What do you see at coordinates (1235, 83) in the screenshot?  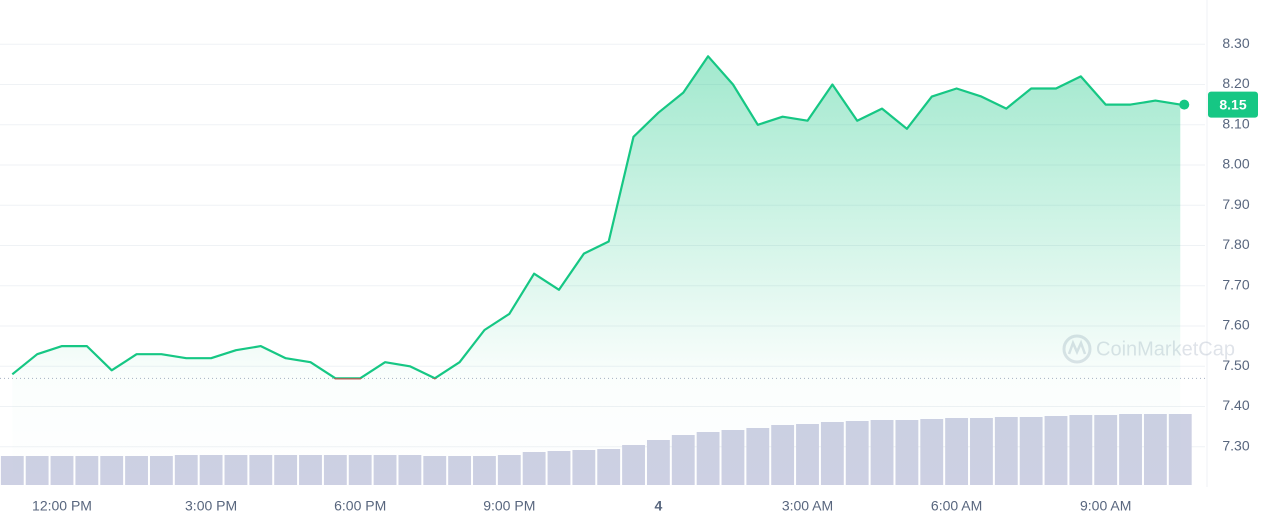 I see `y-tick-label: 8.20` at bounding box center [1235, 83].